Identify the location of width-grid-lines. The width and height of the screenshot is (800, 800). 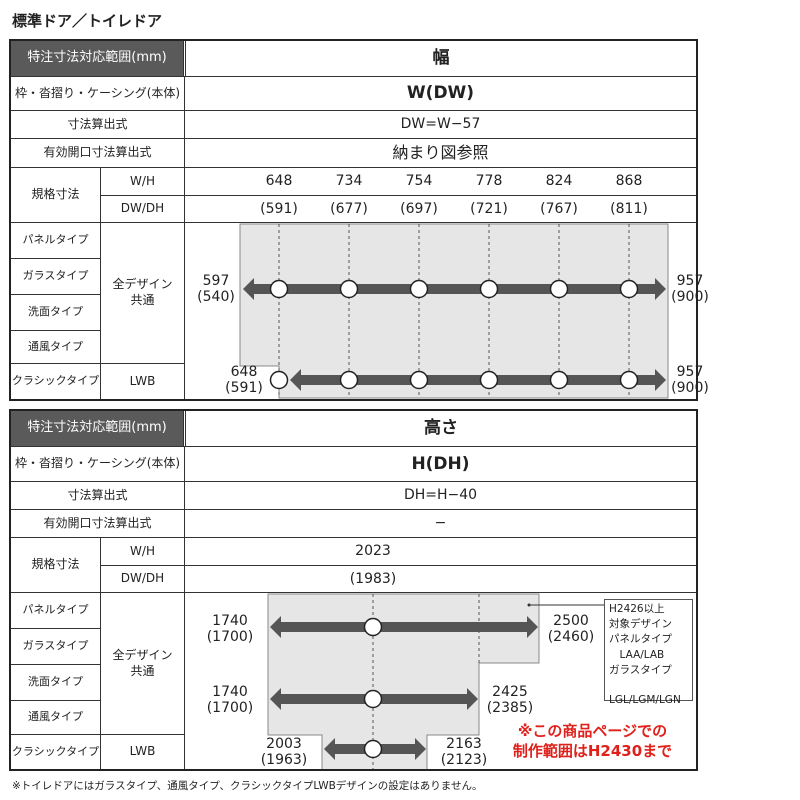
(454, 311).